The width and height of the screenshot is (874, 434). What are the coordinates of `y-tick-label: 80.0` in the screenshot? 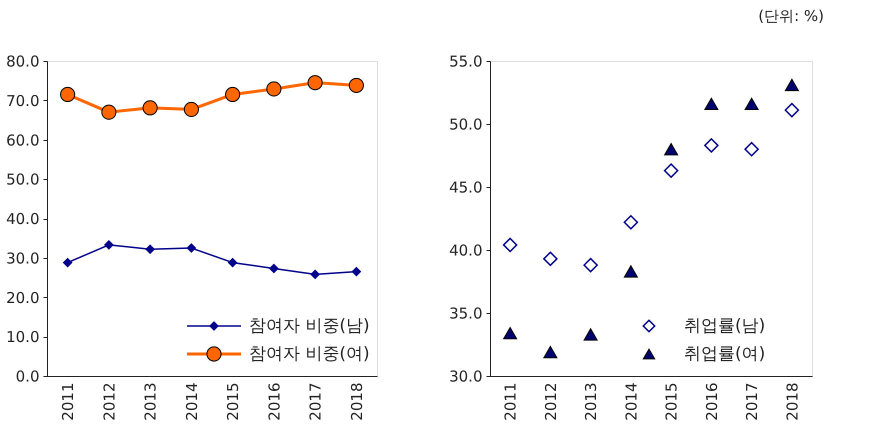 It's located at (23, 61).